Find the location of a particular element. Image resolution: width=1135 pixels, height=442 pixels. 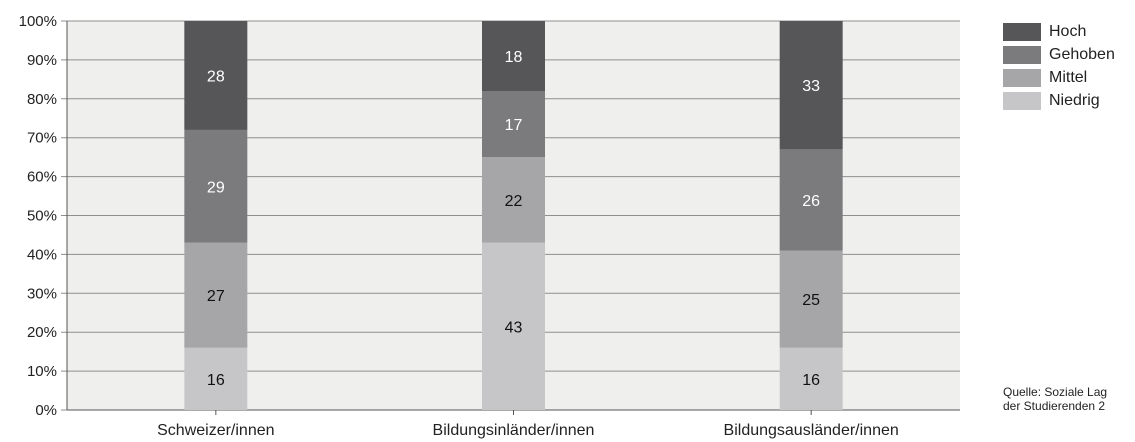

y-tick-label: 100% is located at coordinates (38, 21).